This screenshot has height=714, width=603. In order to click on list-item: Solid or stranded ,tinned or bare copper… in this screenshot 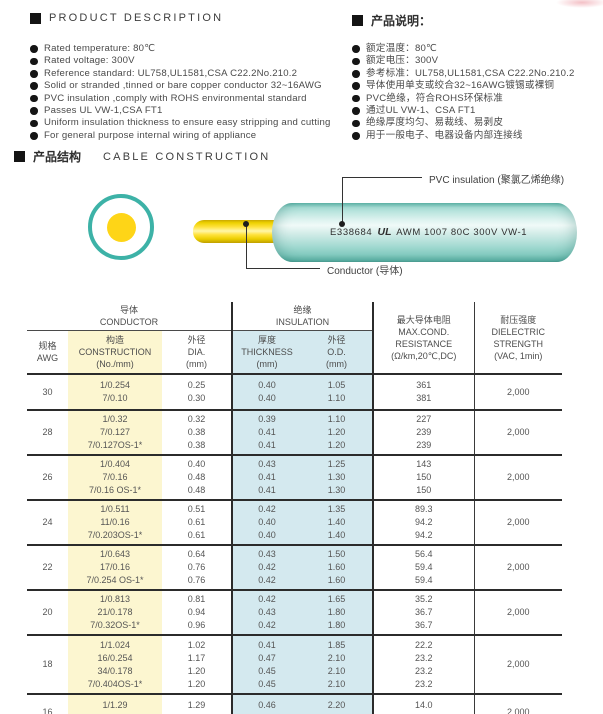, I will do `click(180, 86)`.